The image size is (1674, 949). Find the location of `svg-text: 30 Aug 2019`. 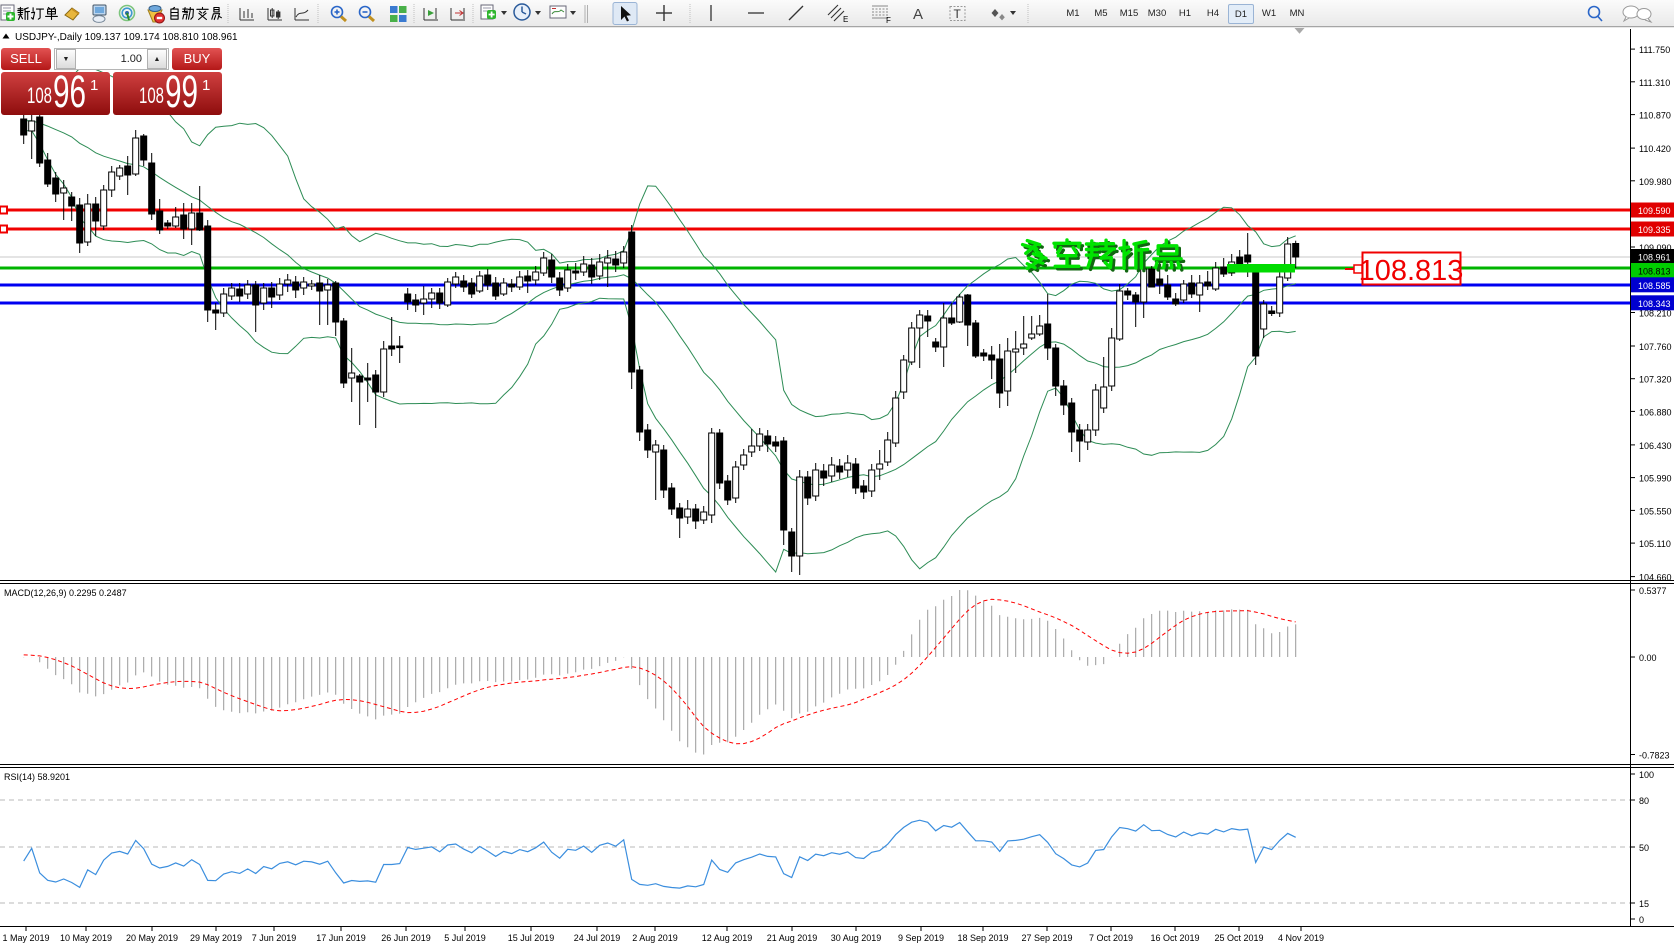

svg-text: 30 Aug 2019 is located at coordinates (856, 938).